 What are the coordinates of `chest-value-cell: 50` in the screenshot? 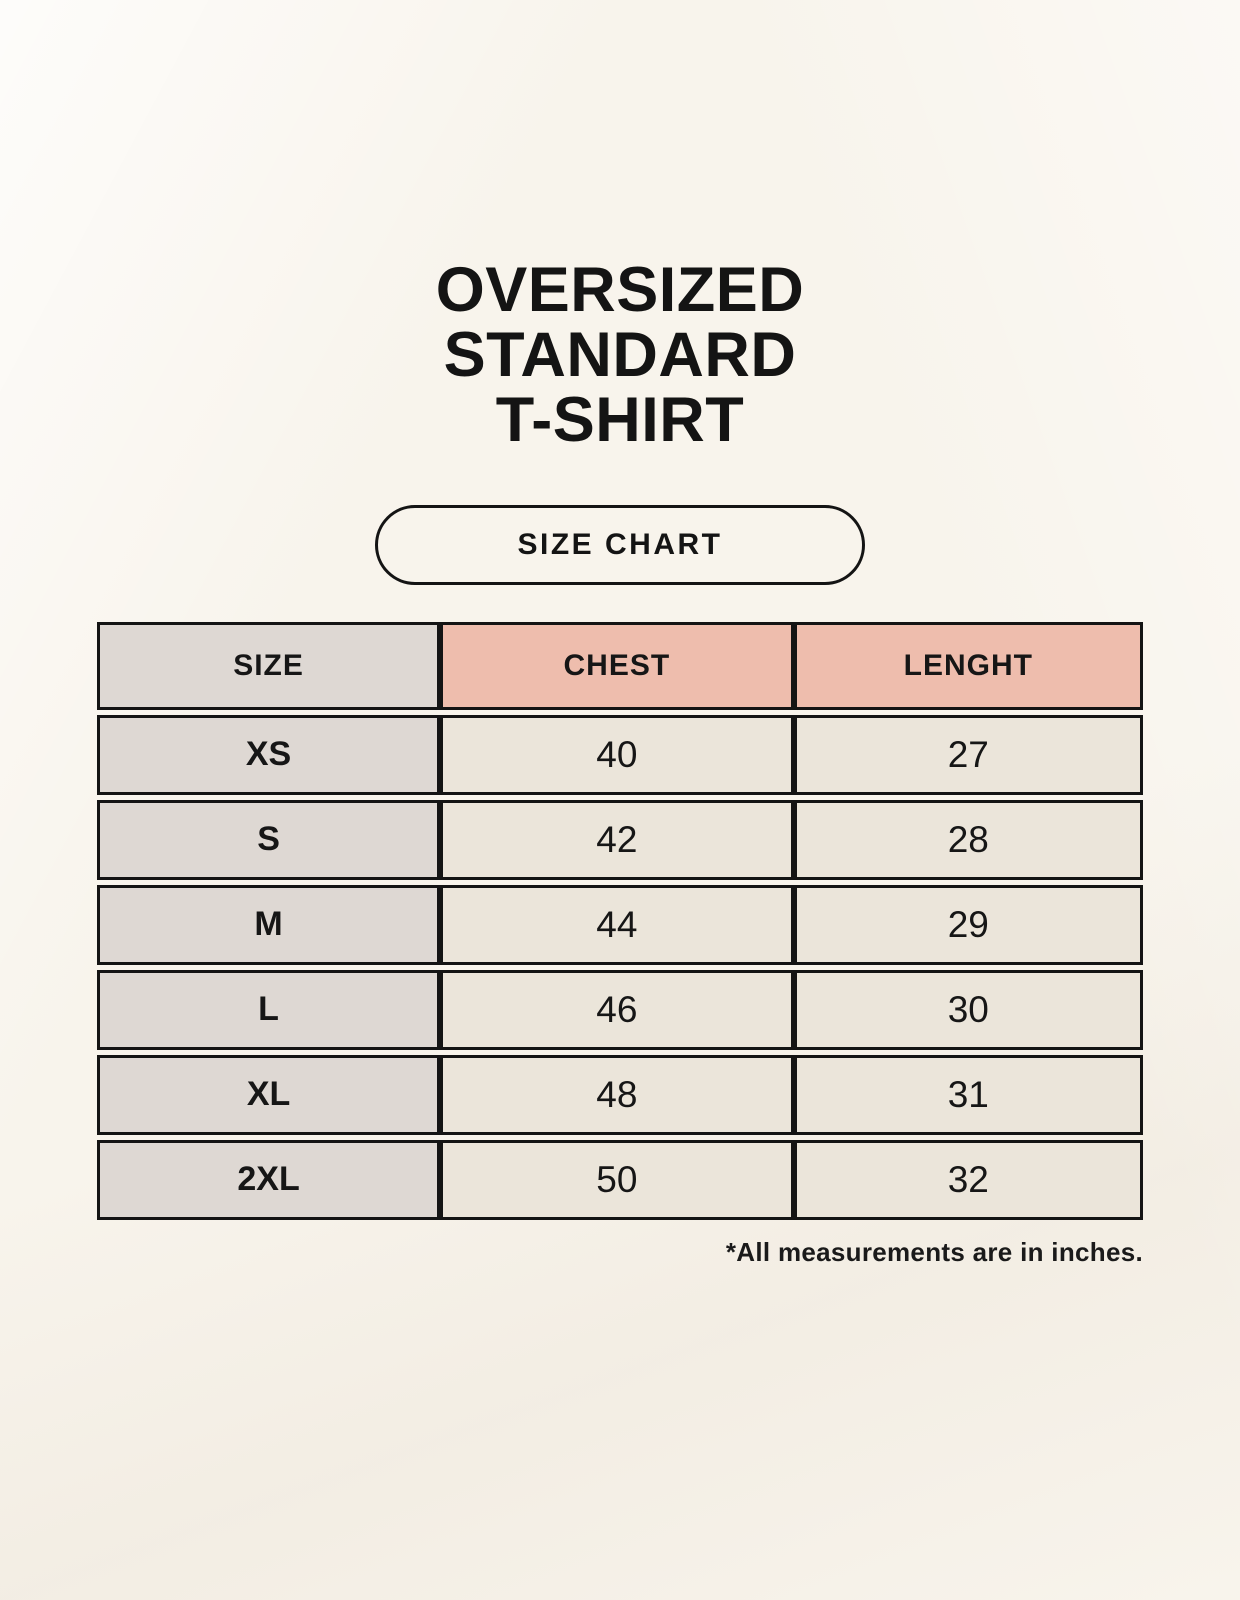 It's located at (617, 1179).